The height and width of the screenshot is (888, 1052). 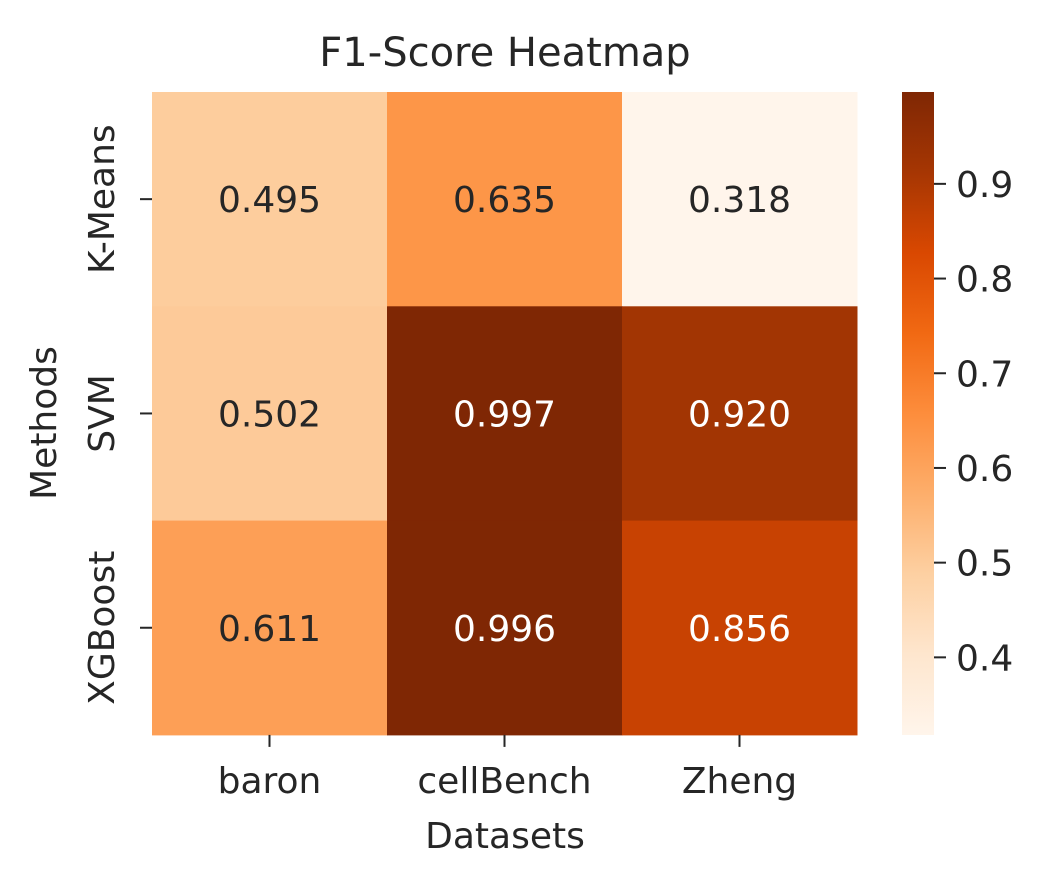 What do you see at coordinates (102, 413) in the screenshot?
I see `row-label: SVM` at bounding box center [102, 413].